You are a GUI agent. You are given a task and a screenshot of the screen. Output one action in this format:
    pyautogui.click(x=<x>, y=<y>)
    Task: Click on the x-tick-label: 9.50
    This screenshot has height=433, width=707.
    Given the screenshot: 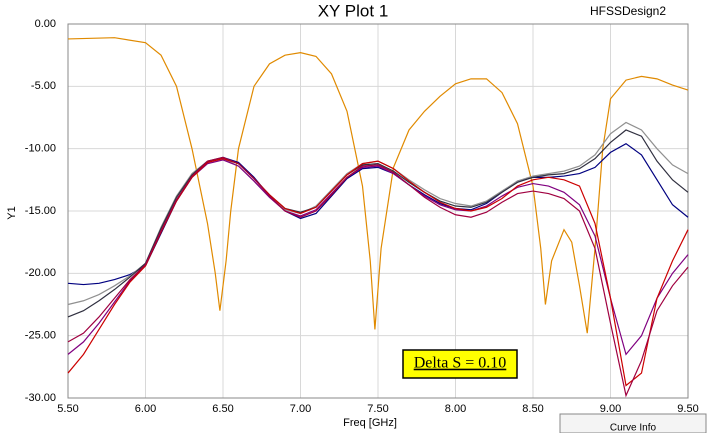 What is the action you would take?
    pyautogui.click(x=687, y=409)
    